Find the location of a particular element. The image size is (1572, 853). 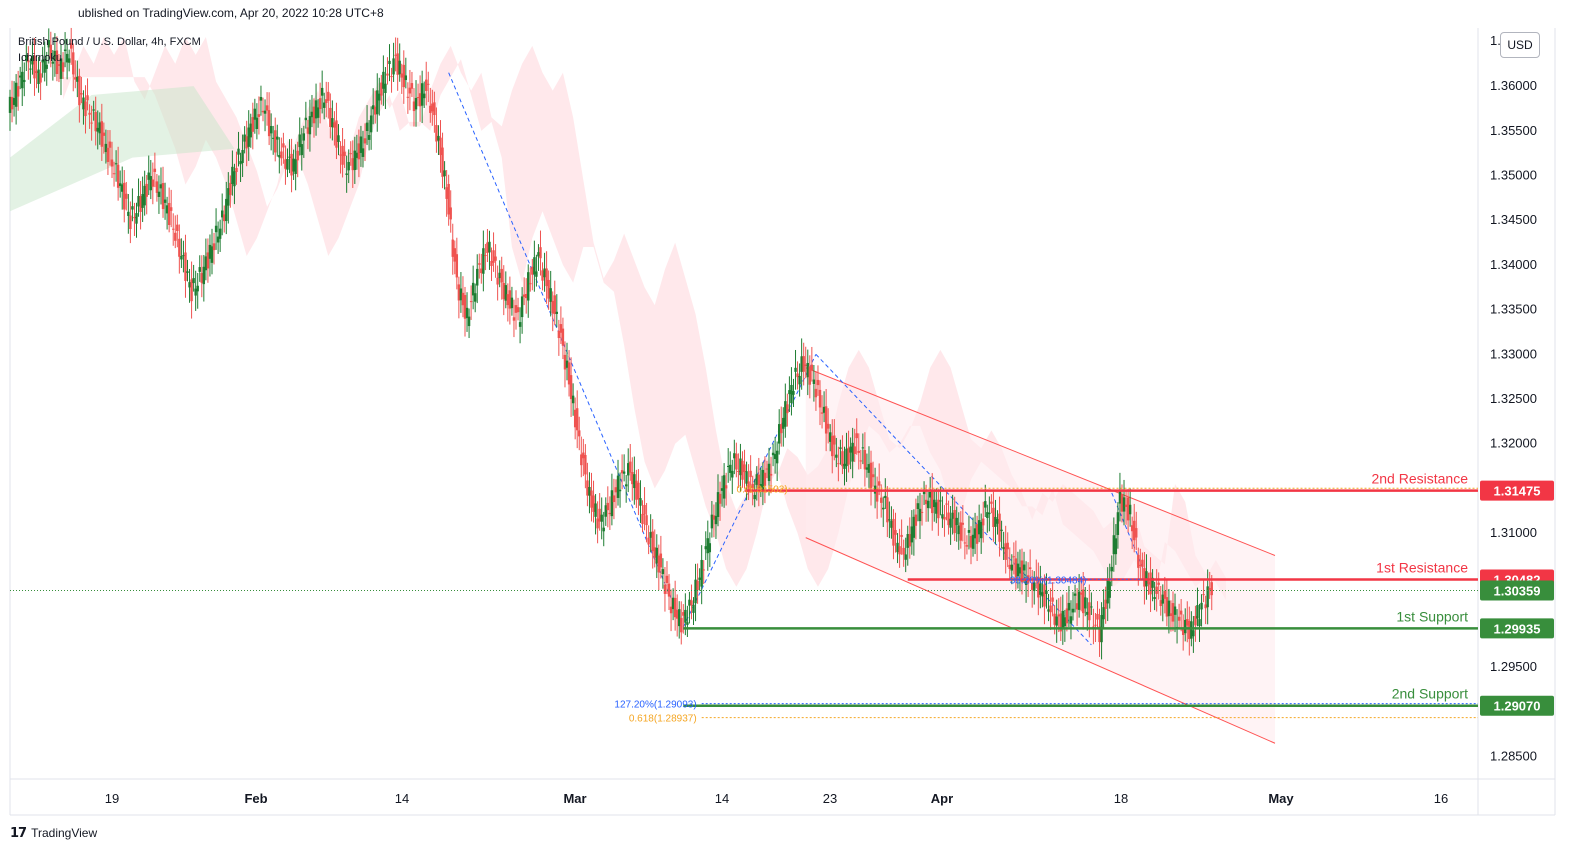

channel-fill is located at coordinates (1040, 555).